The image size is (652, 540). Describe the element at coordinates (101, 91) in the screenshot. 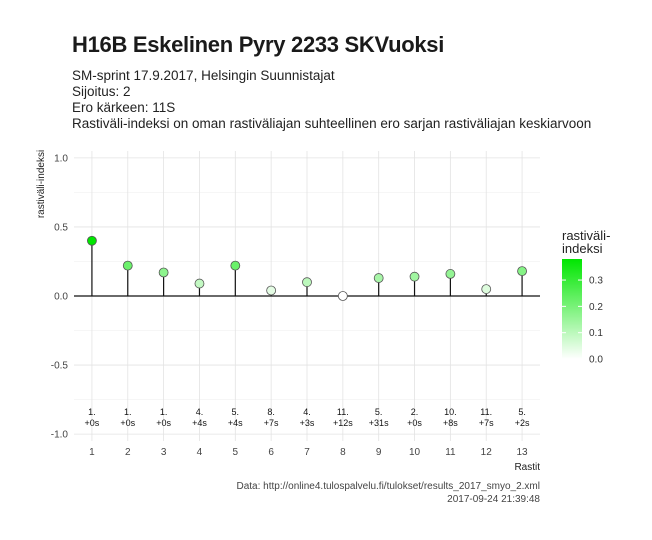

I see `subtitle-placing: Sijoitus: 2` at that location.